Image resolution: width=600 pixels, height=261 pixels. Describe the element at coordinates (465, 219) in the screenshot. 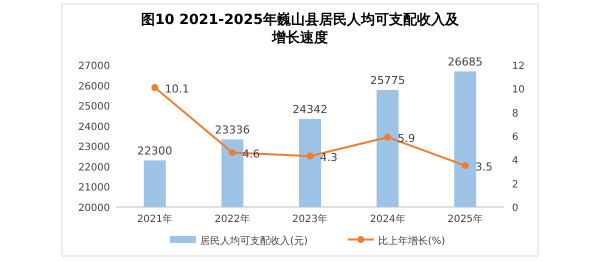

I see `x-tick-label: 2025年` at that location.